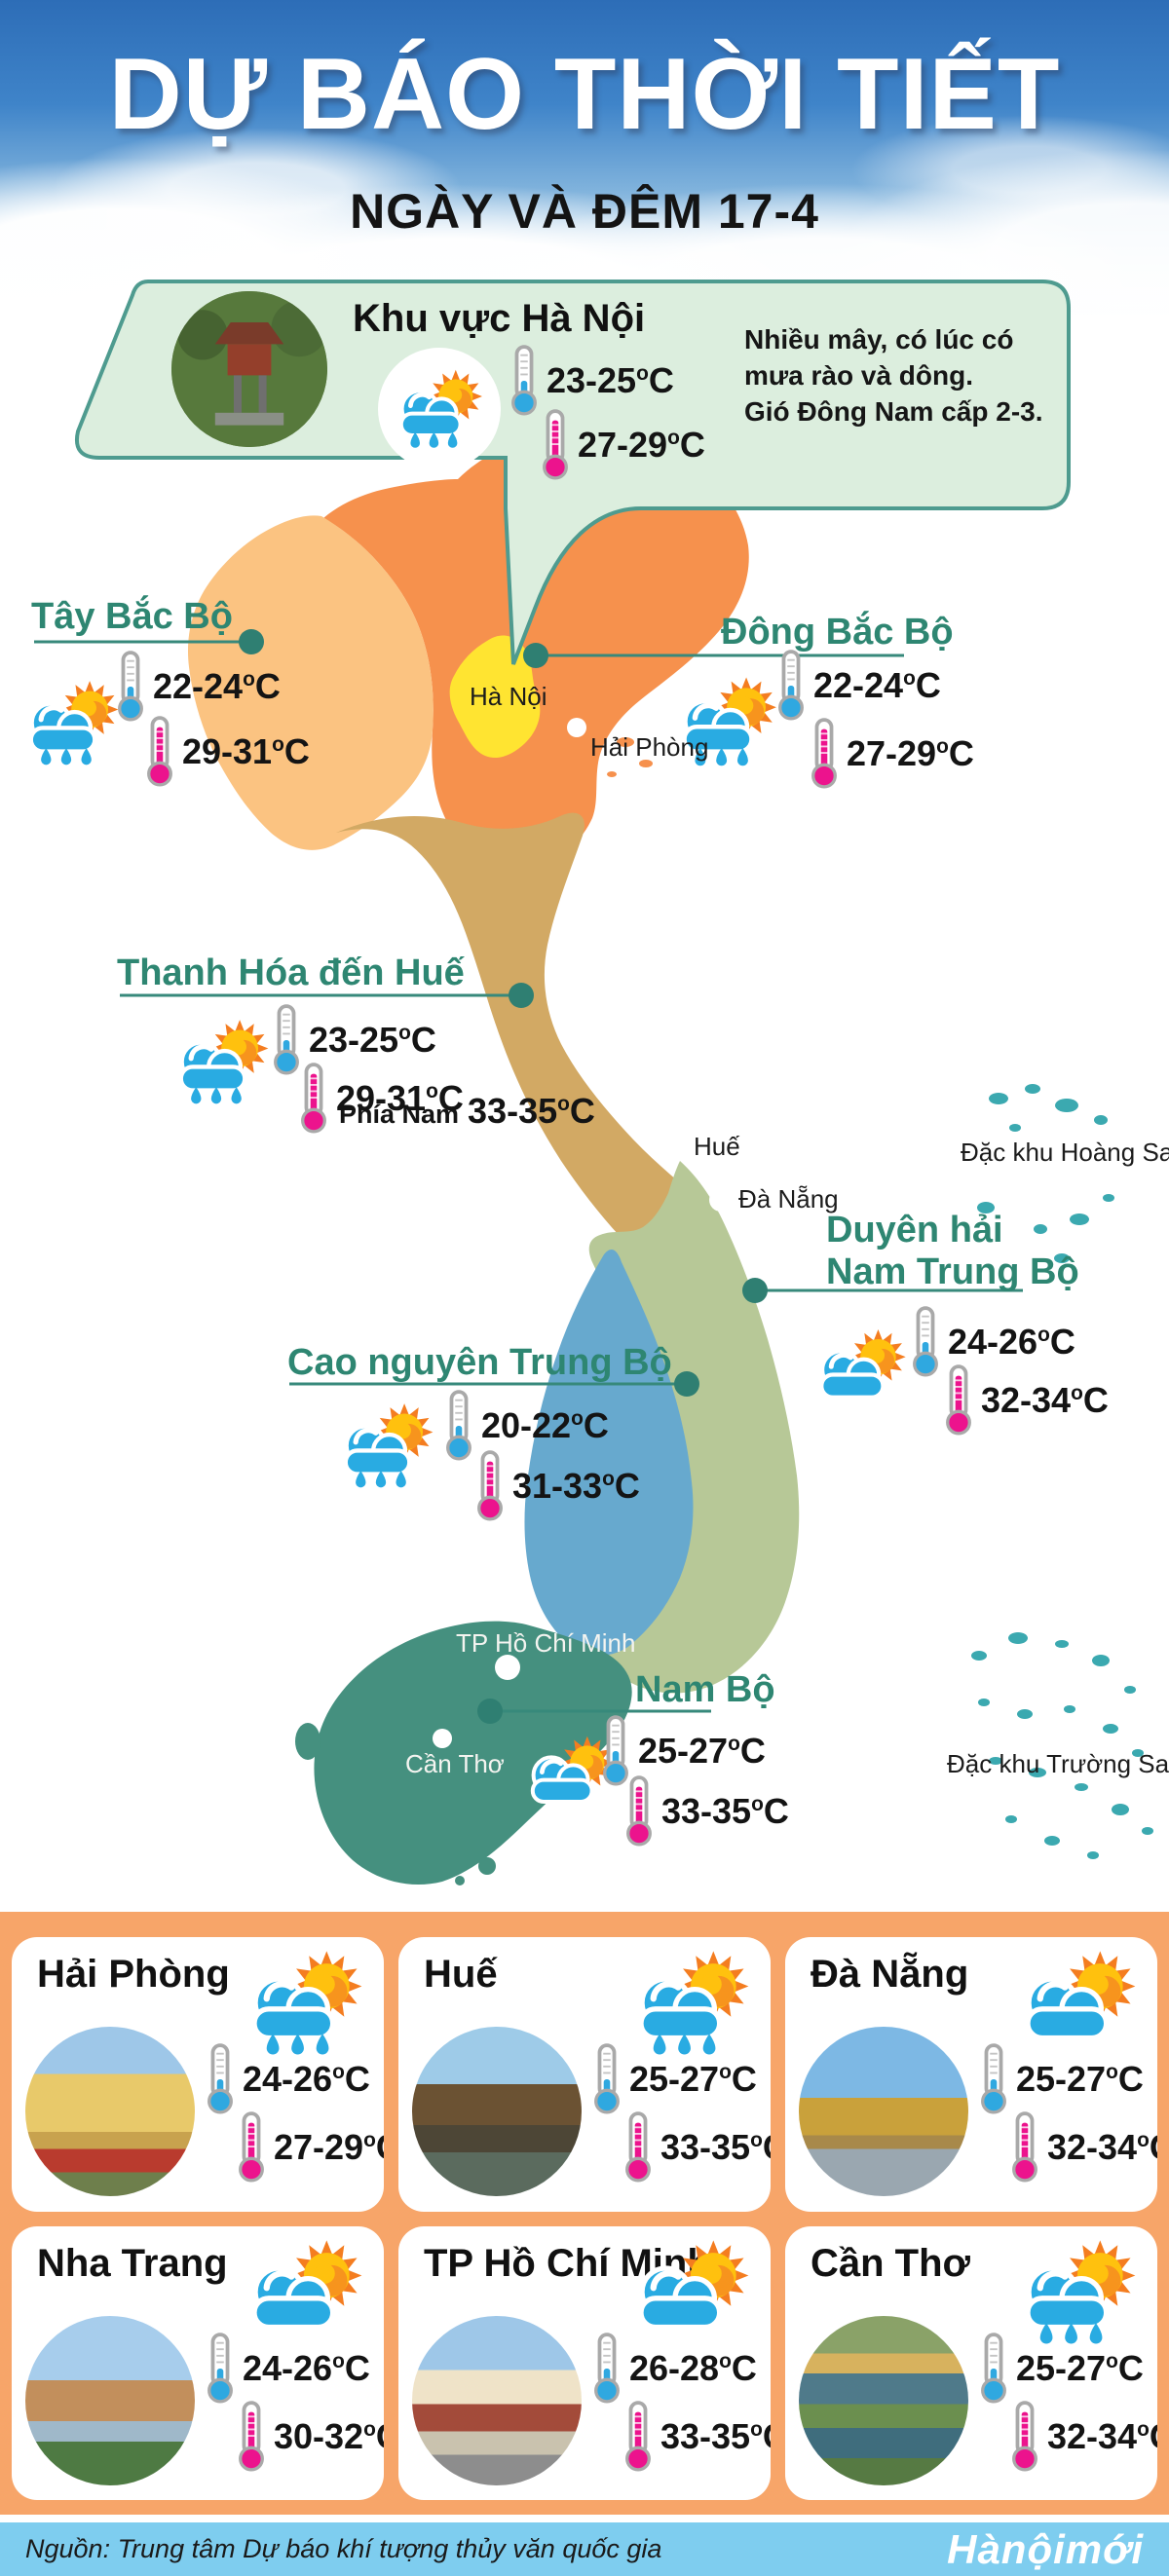 This screenshot has width=1169, height=2576. What do you see at coordinates (198, 2362) in the screenshot?
I see `city-card-nha-trang: Nha Trang 24-26oC 30-32oC` at bounding box center [198, 2362].